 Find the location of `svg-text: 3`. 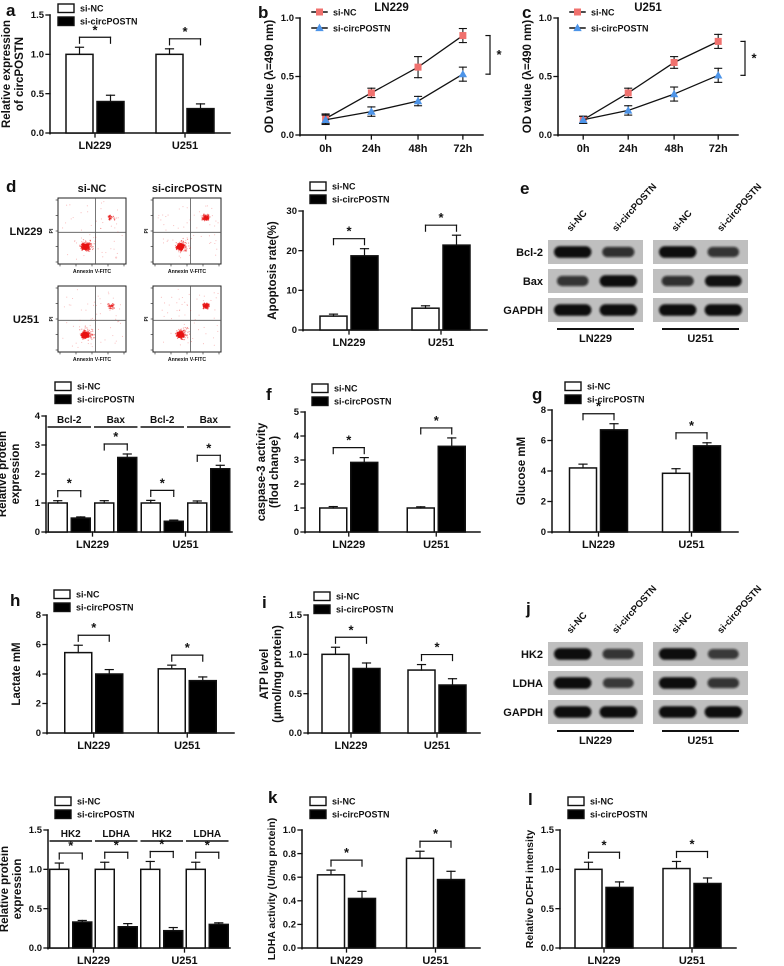

svg-text: 3 is located at coordinates (296, 460).